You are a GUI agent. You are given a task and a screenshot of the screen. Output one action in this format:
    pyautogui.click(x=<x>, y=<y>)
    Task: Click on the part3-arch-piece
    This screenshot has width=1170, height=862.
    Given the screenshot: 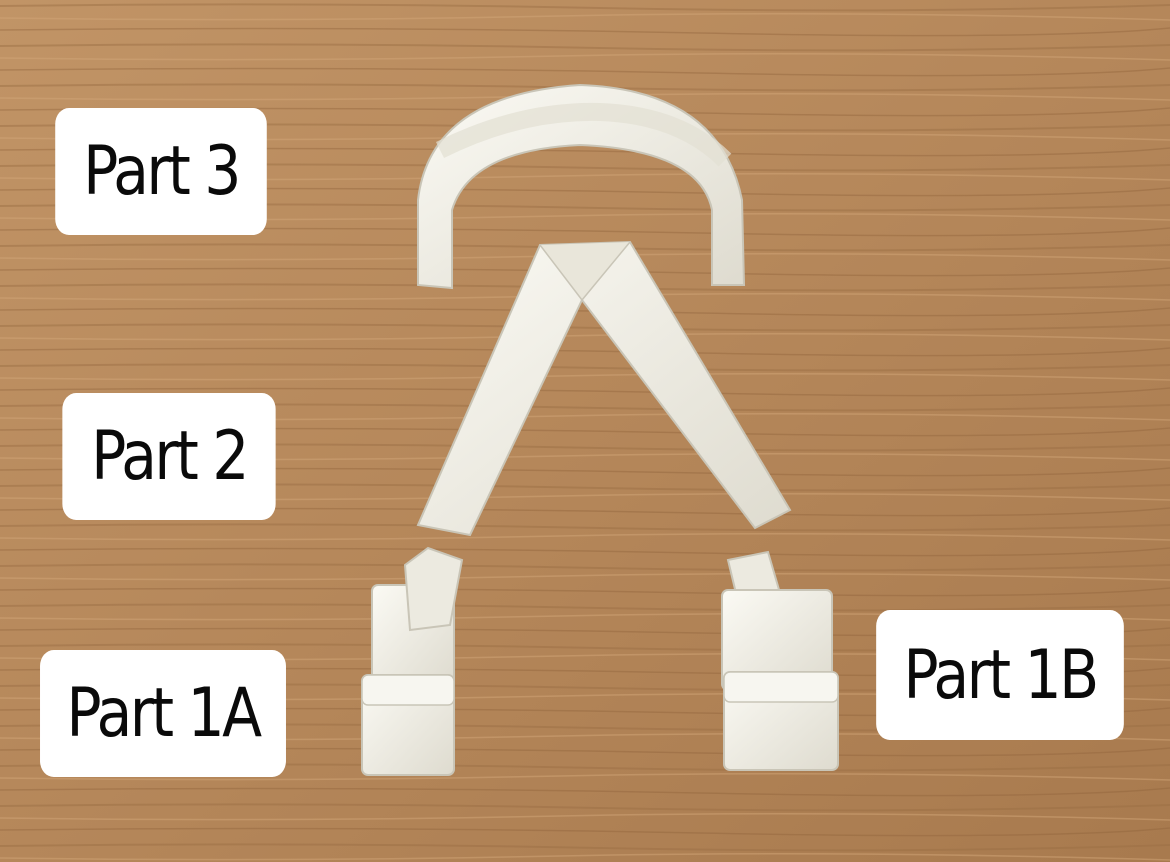 What is the action you would take?
    pyautogui.click(x=581, y=186)
    